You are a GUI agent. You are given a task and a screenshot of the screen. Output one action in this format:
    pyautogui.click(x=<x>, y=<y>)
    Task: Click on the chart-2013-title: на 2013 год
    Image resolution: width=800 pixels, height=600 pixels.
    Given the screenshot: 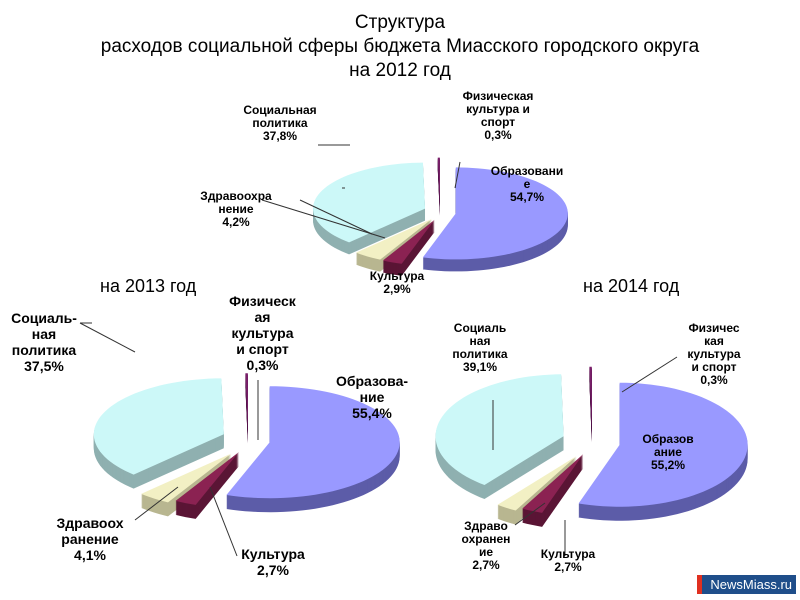 What is the action you would take?
    pyautogui.click(x=148, y=286)
    